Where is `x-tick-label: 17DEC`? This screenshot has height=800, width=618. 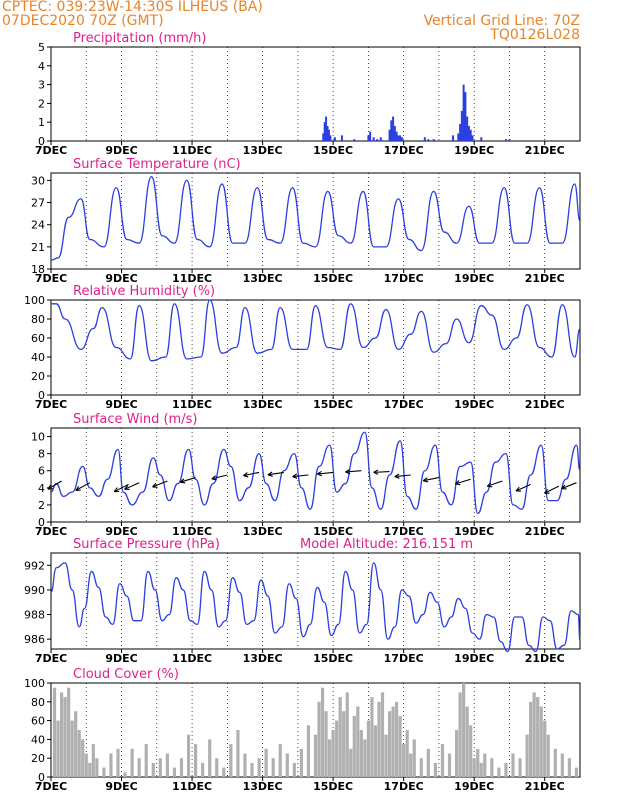 x-tick-label: 17DEC is located at coordinates (404, 531).